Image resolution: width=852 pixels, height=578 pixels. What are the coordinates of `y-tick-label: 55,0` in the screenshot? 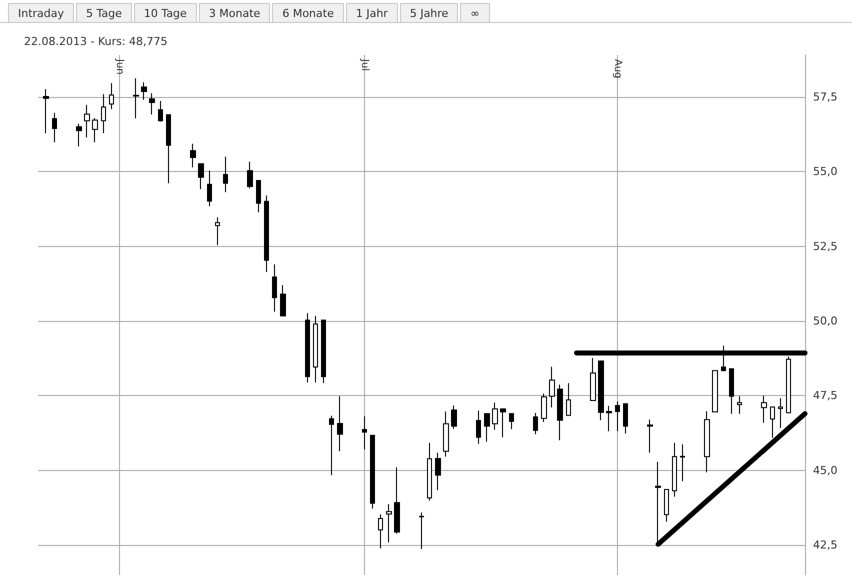 It's located at (825, 171).